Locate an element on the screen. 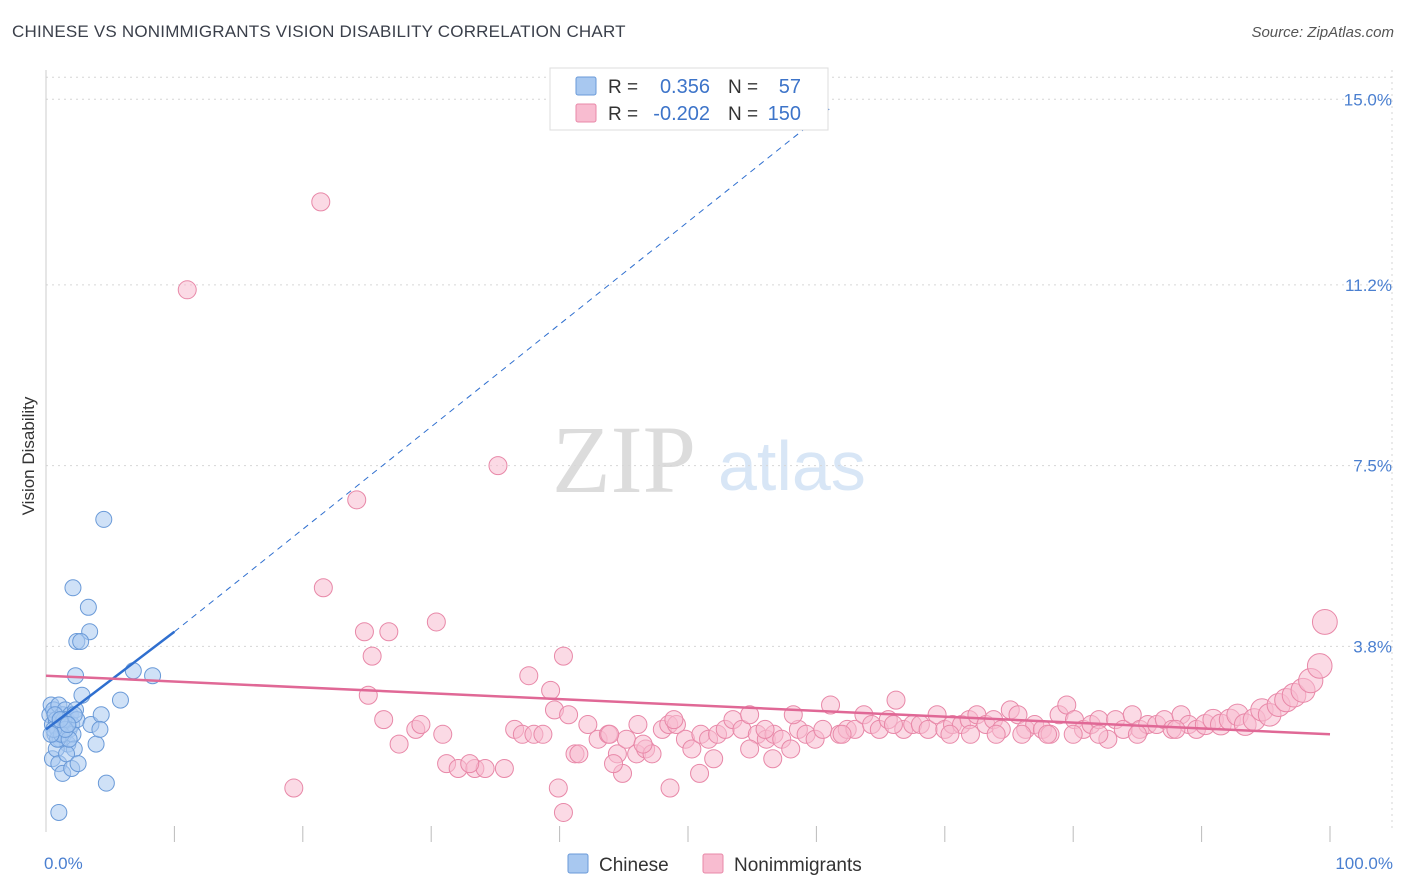 This screenshot has width=1406, height=892. source-credit: Source: ZipAtlas.com is located at coordinates (1322, 32).